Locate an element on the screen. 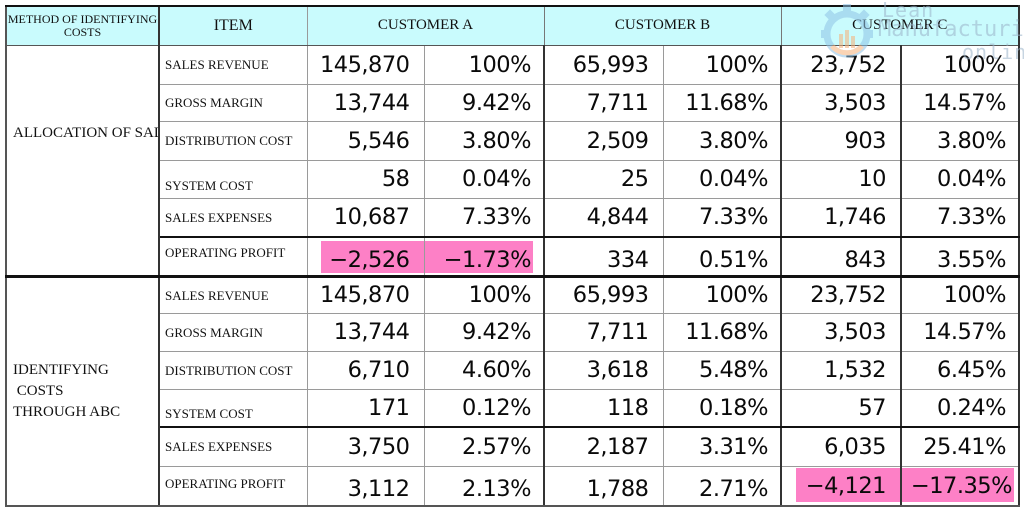 The width and height of the screenshot is (1024, 515). customer-c-percent: 6.45% is located at coordinates (960, 370).